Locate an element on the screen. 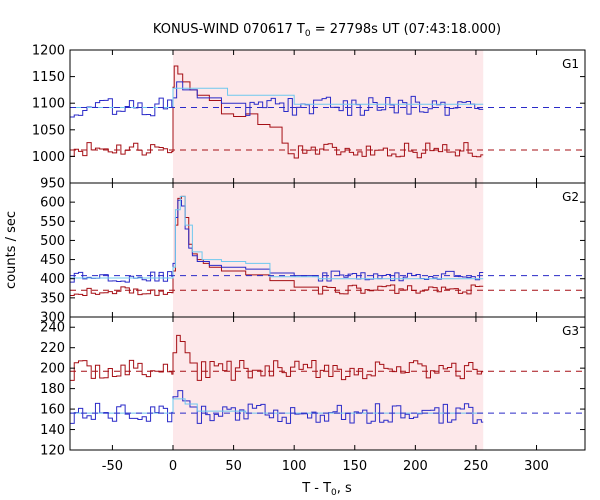  y-tick-label: 400 is located at coordinates (52, 279).